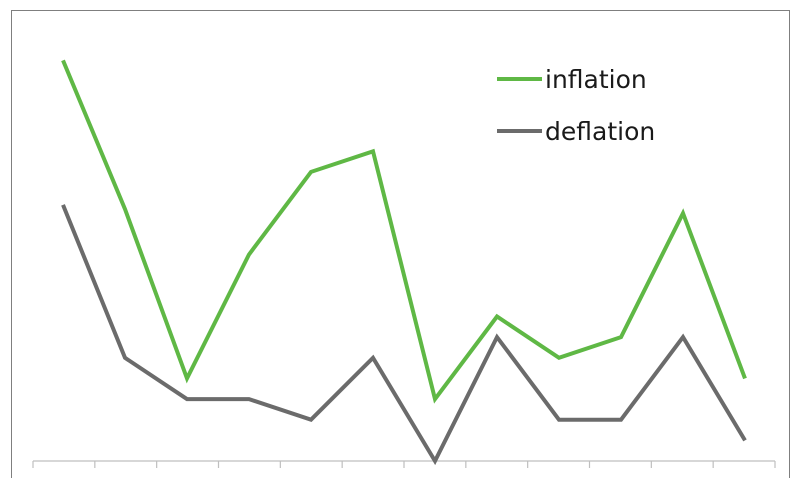  What do you see at coordinates (600, 131) in the screenshot?
I see `legend-label-deflation: deflation` at bounding box center [600, 131].